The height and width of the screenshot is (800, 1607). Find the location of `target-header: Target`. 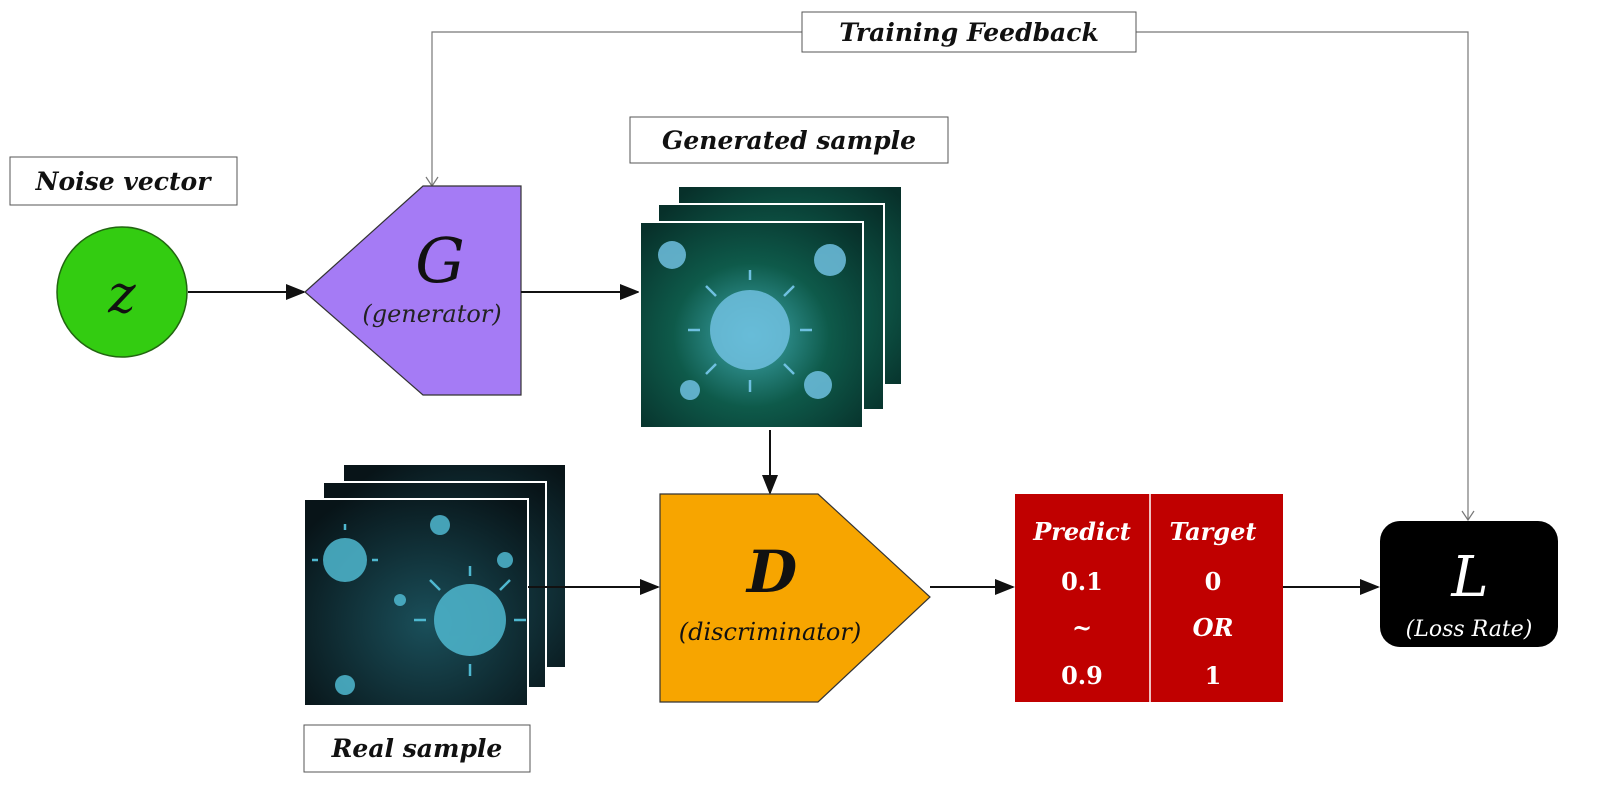

target-header: Target is located at coordinates (1213, 531).